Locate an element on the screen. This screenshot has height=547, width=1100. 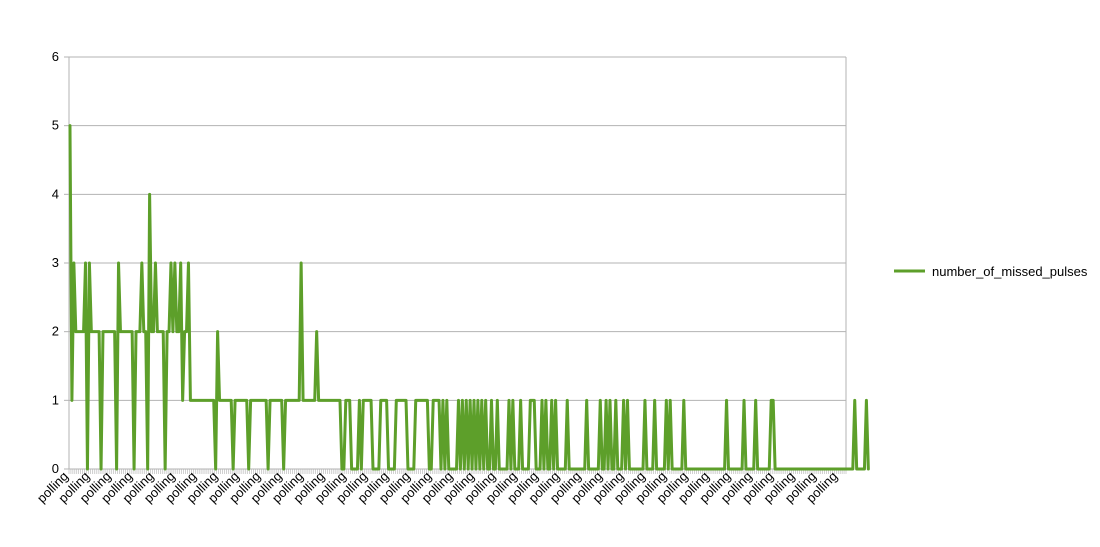
x-tick-marks is located at coordinates (457, 471).